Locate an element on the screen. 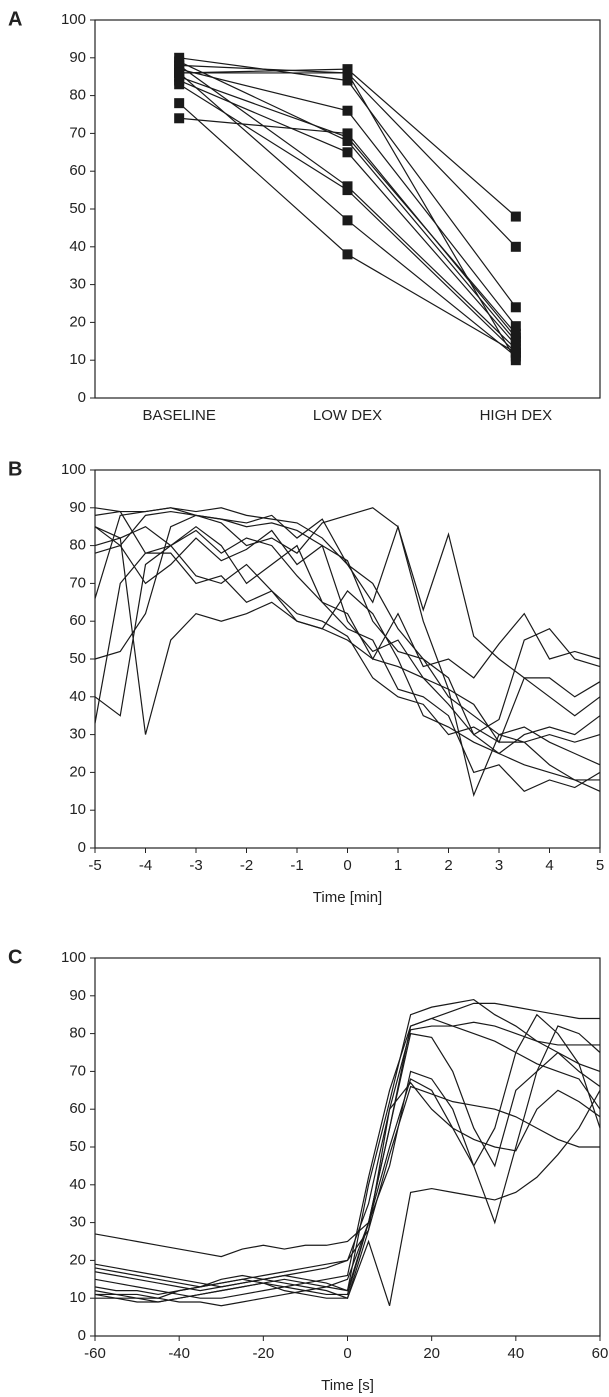 The width and height of the screenshot is (609, 1397). x-tick-label: 1 is located at coordinates (398, 865).